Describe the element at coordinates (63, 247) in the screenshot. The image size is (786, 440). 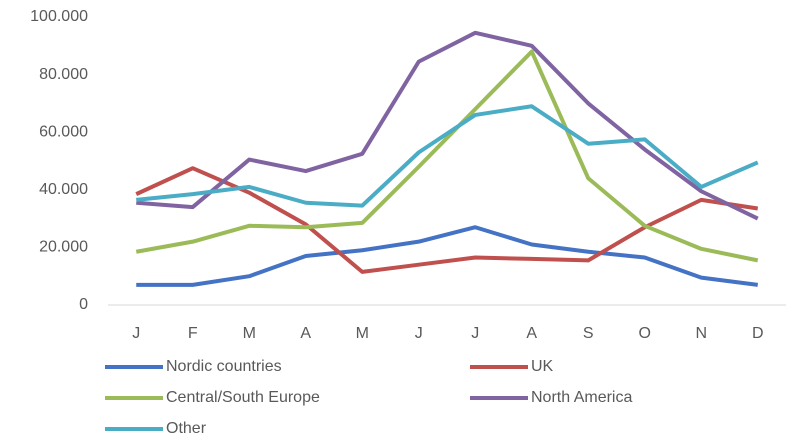
I see `y-tick-label: 20.000` at that location.